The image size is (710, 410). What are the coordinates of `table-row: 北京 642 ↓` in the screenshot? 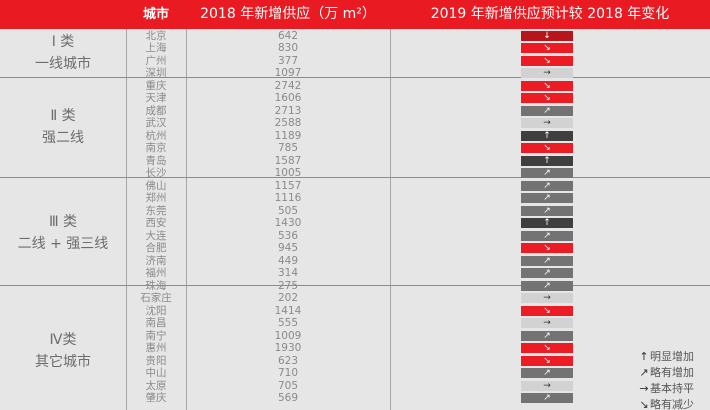 It's located at (418, 35).